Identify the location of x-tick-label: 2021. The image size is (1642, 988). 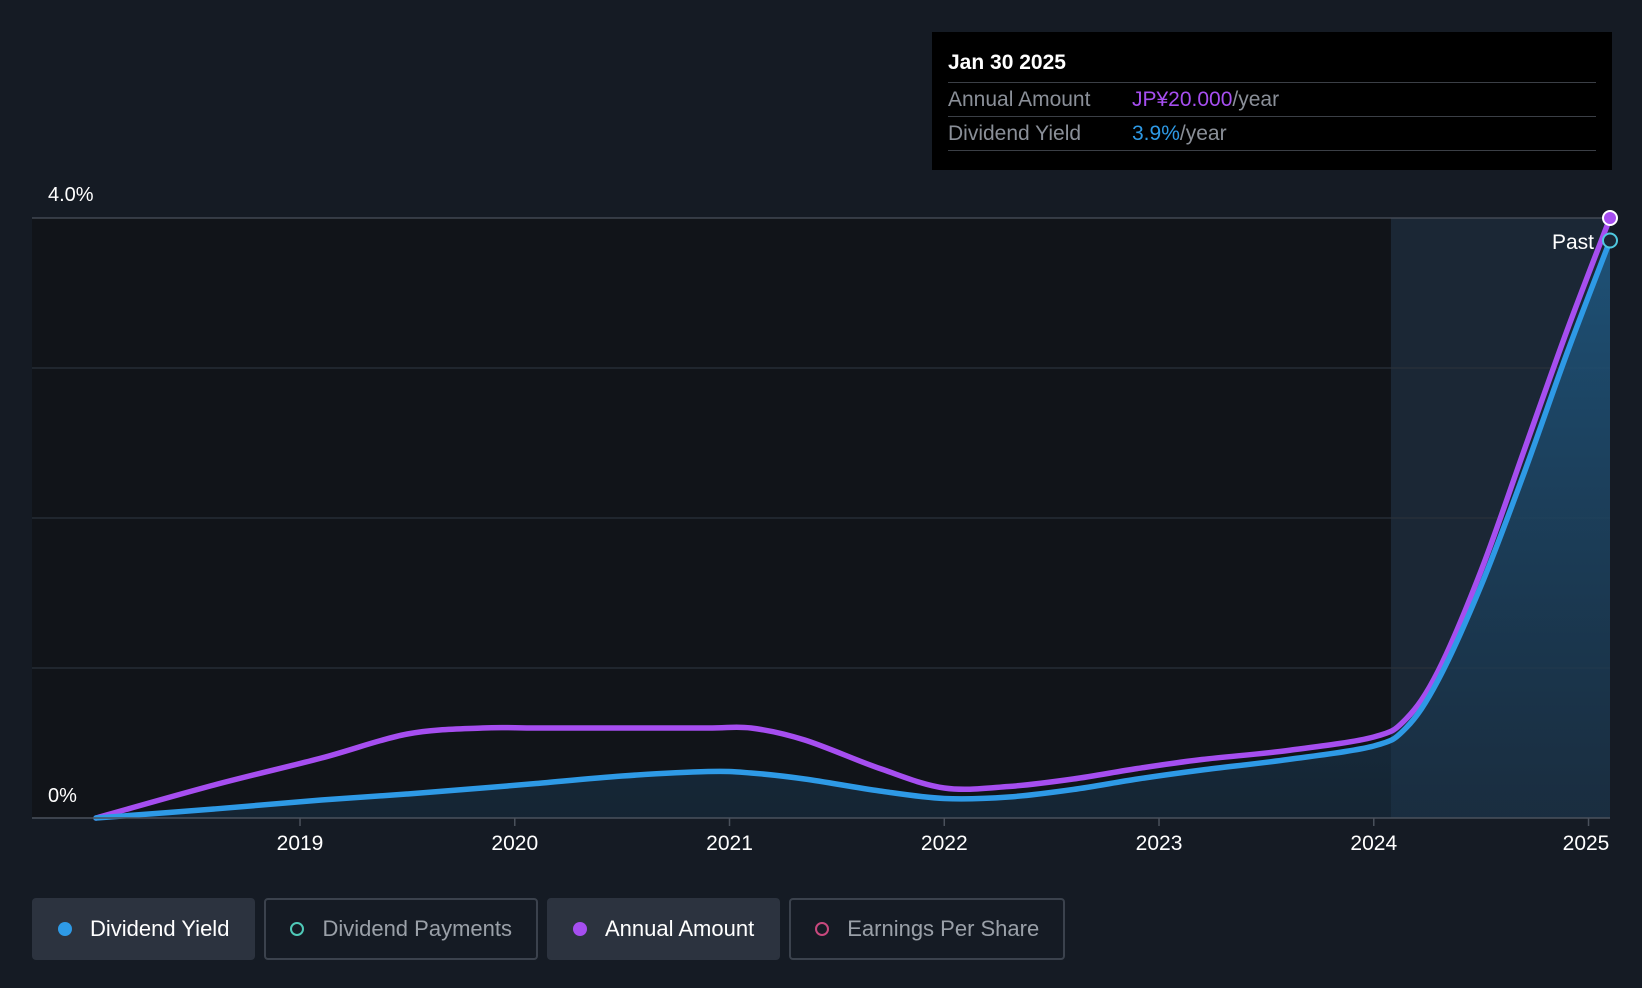
(729, 843).